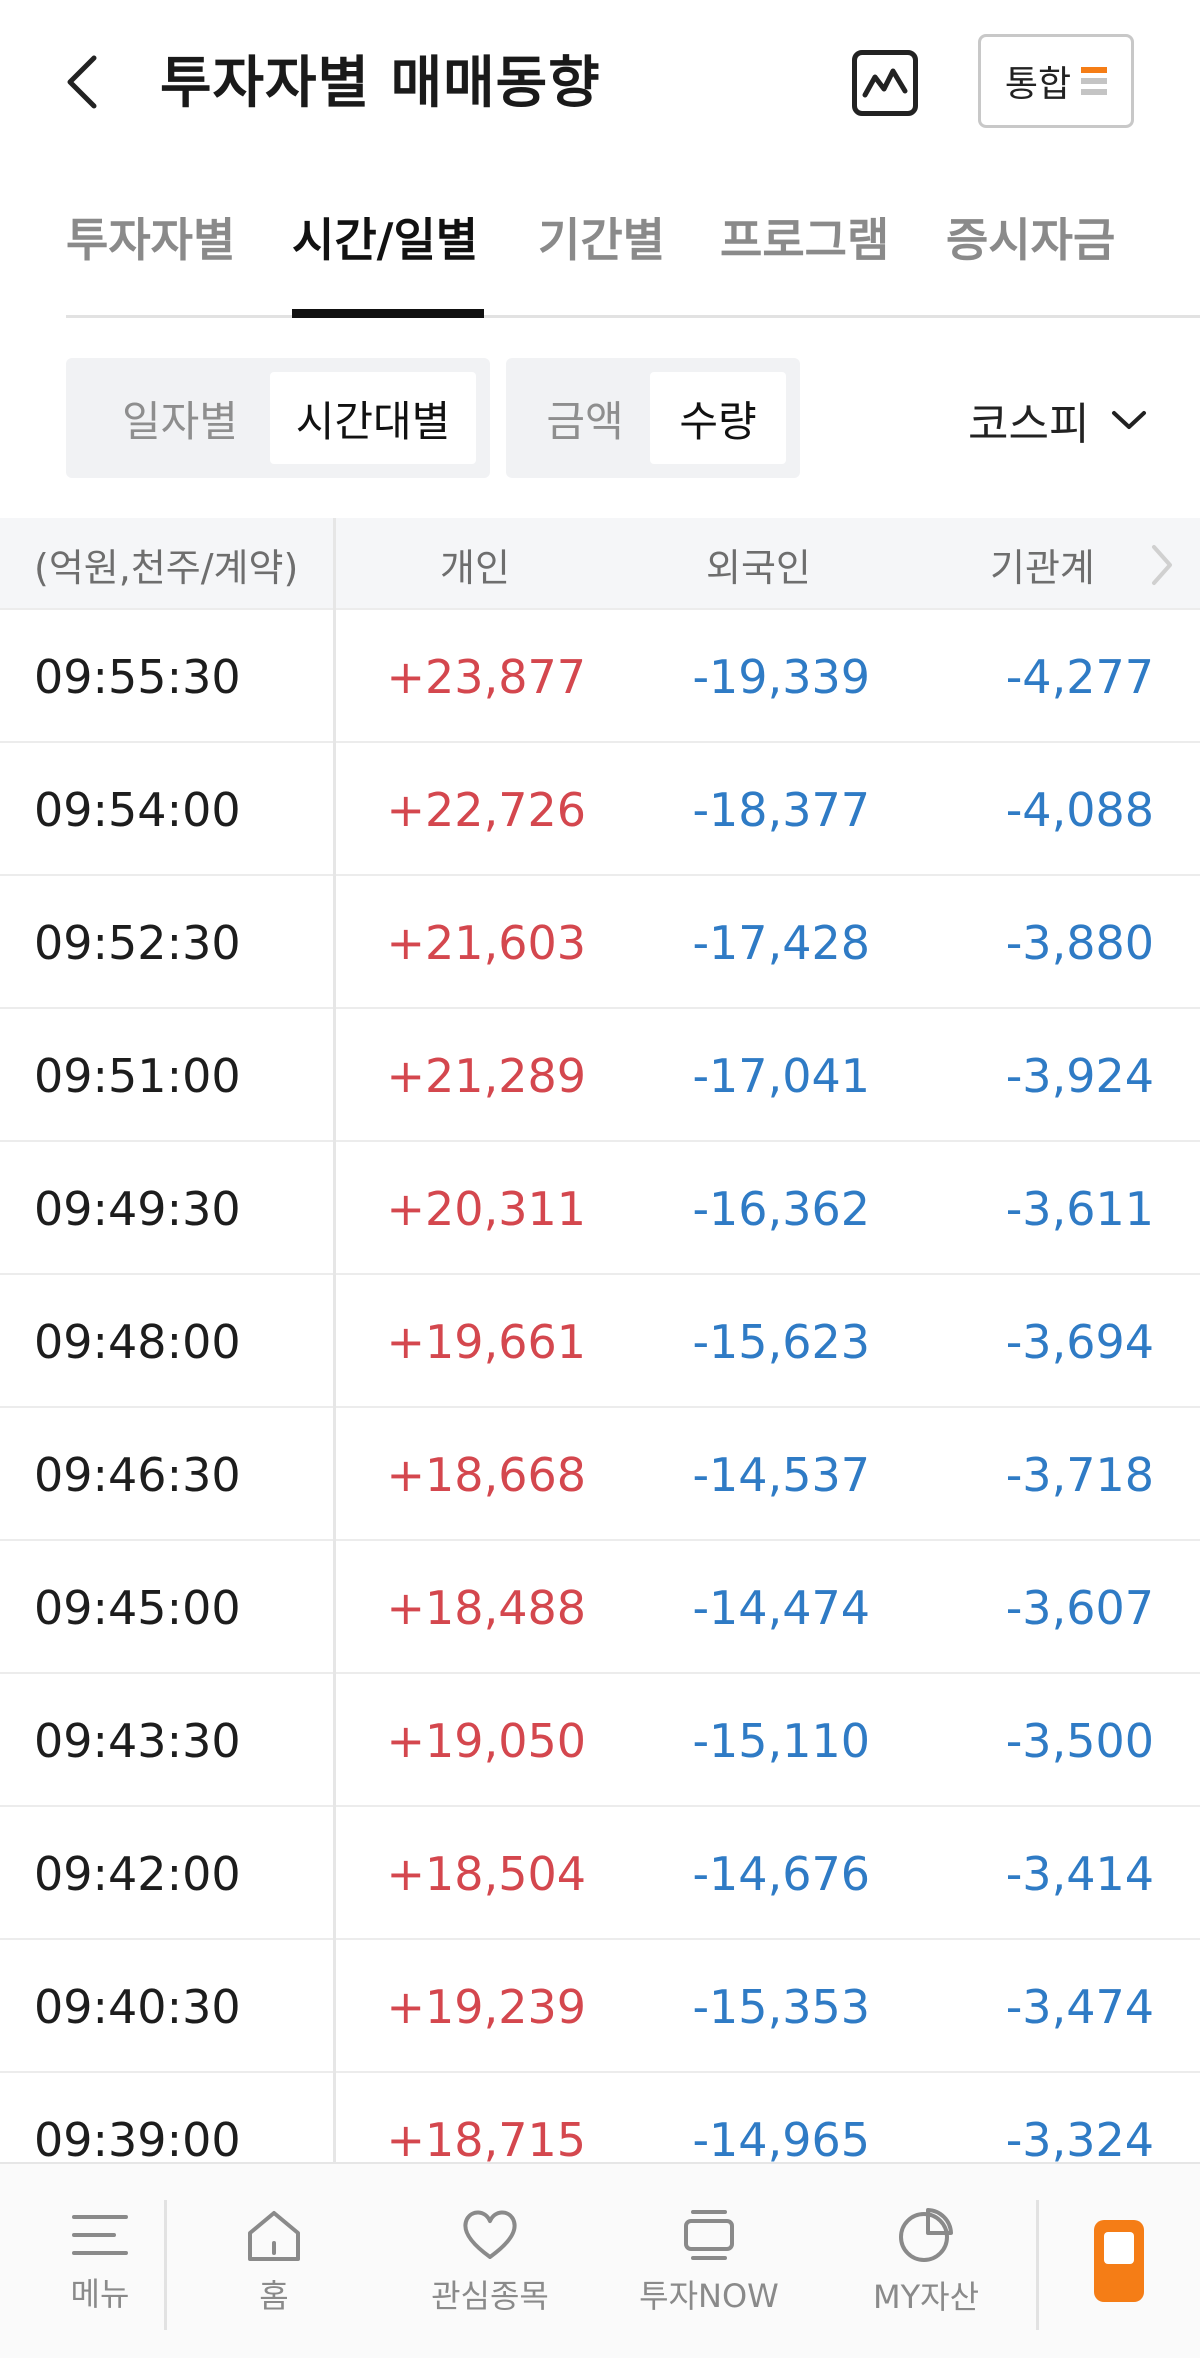 The image size is (1200, 2358). I want to click on institution-cell: -4,088, so click(1079, 809).